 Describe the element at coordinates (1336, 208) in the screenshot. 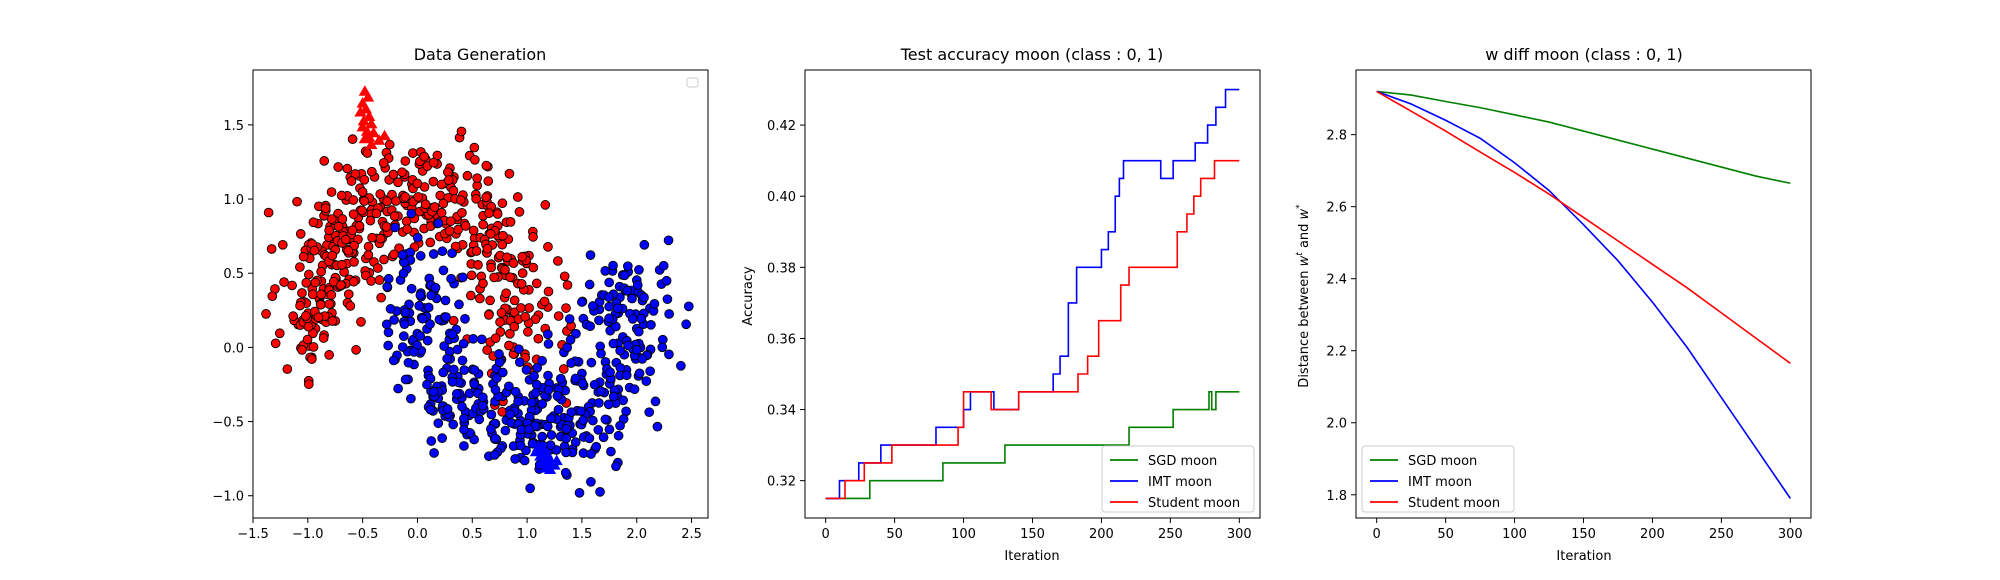

I see `y-tick-label: 2.6` at that location.